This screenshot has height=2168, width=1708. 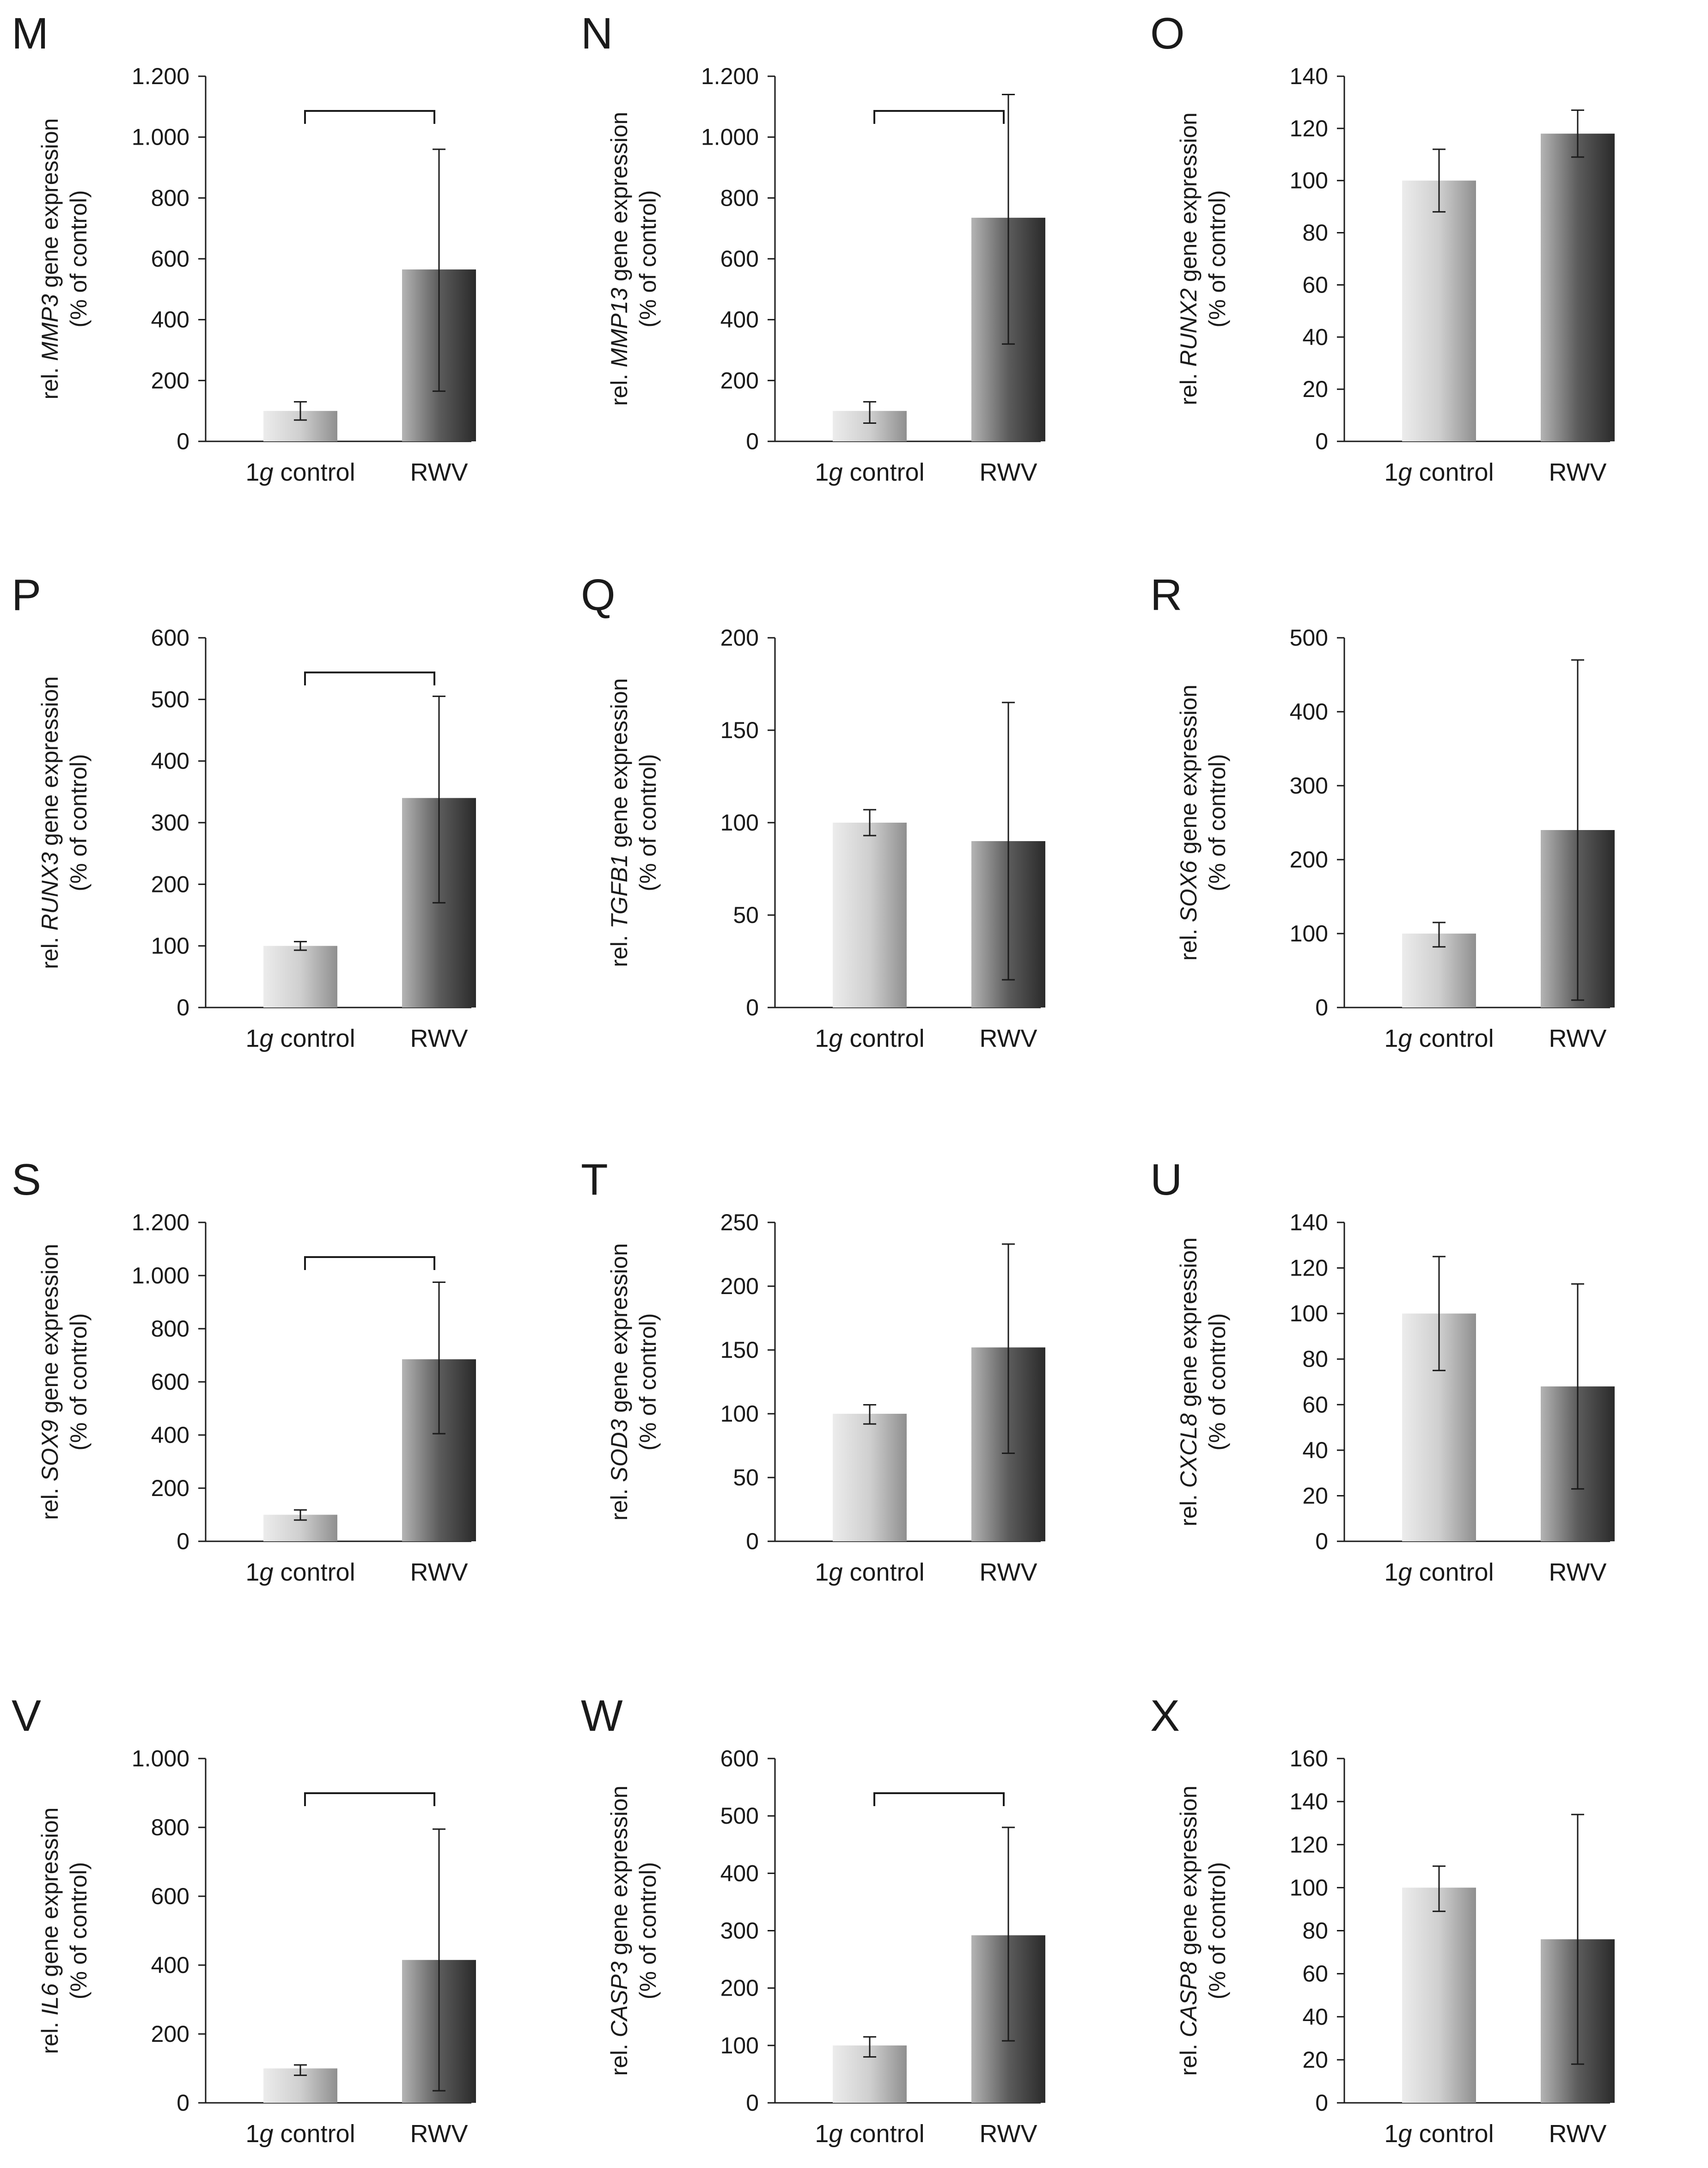 What do you see at coordinates (1166, 1179) in the screenshot?
I see `panel-letter: U` at bounding box center [1166, 1179].